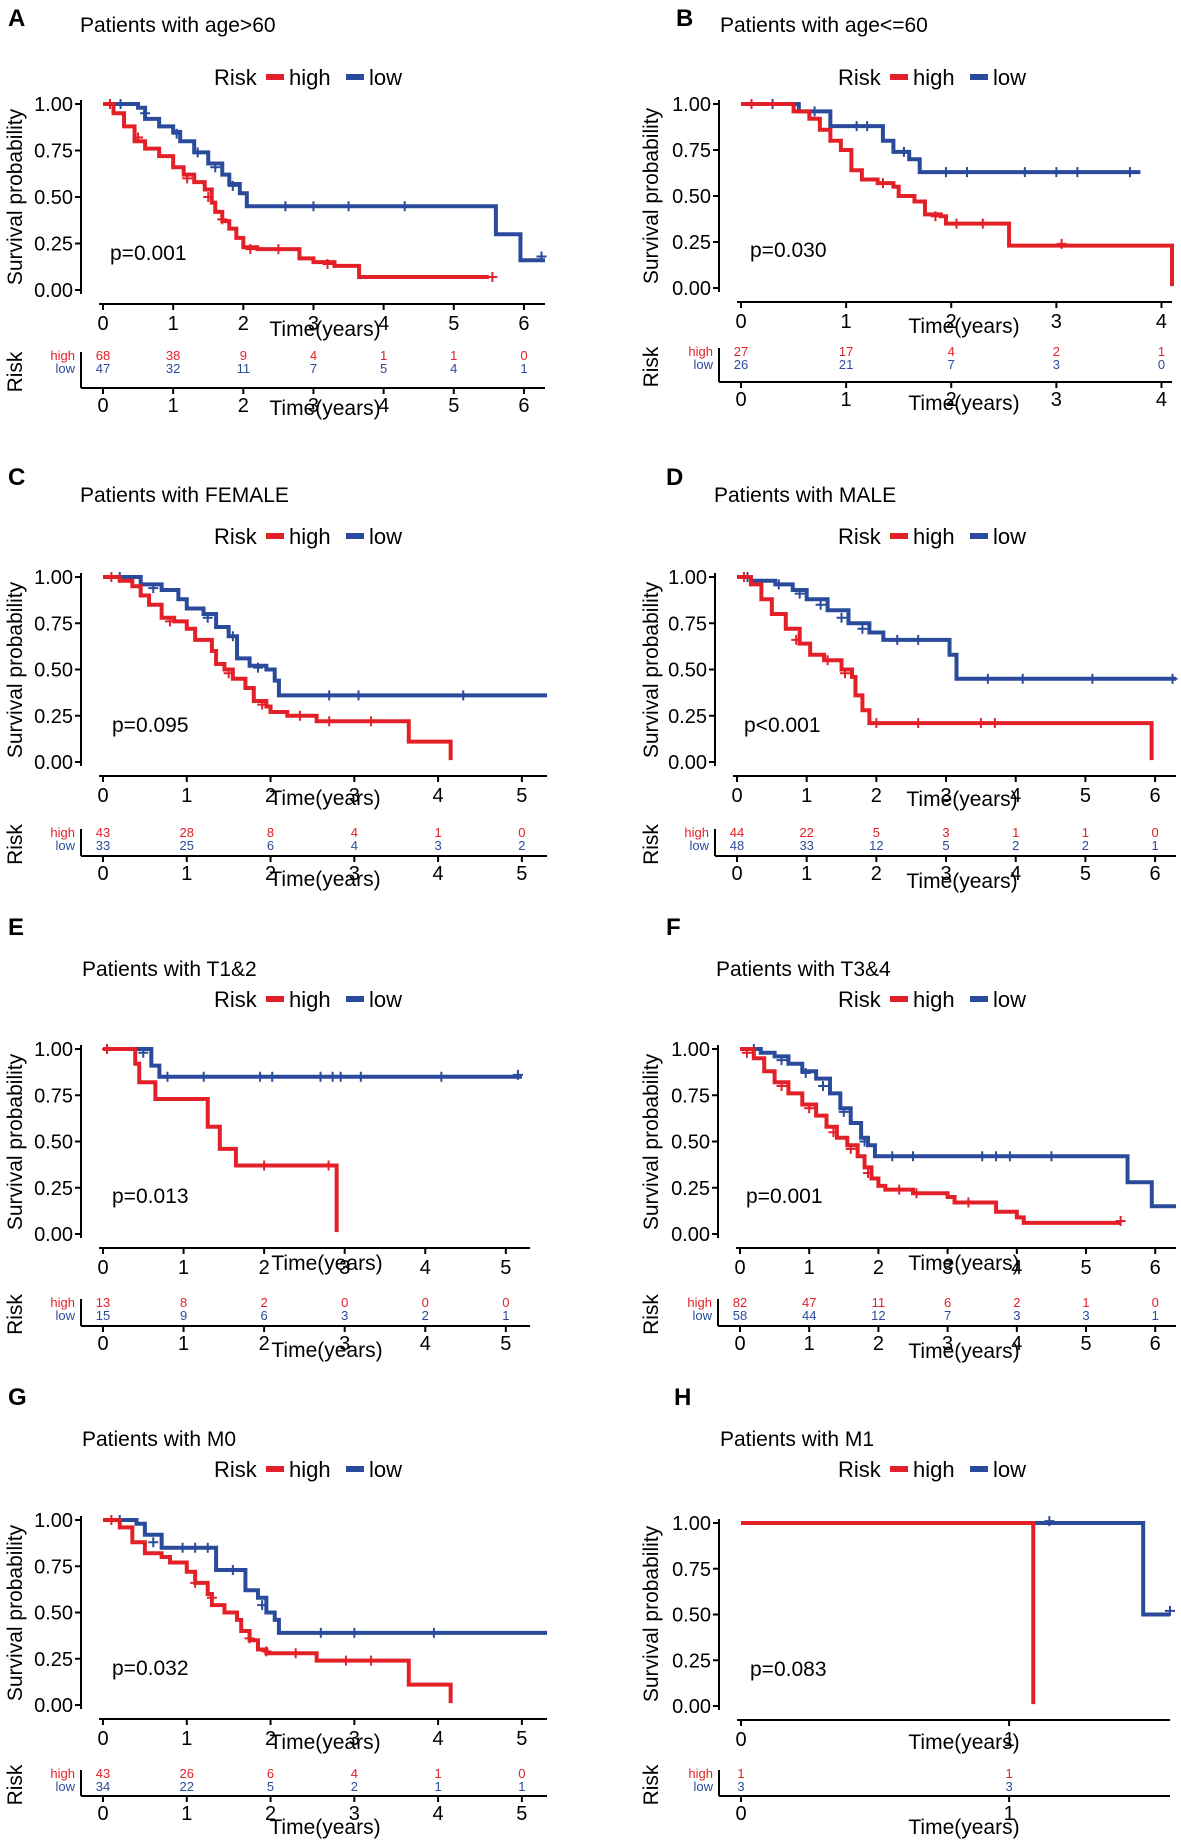 This screenshot has height=1843, width=1181. What do you see at coordinates (354, 1773) in the screenshot?
I see `risk-count-high: 4` at bounding box center [354, 1773].